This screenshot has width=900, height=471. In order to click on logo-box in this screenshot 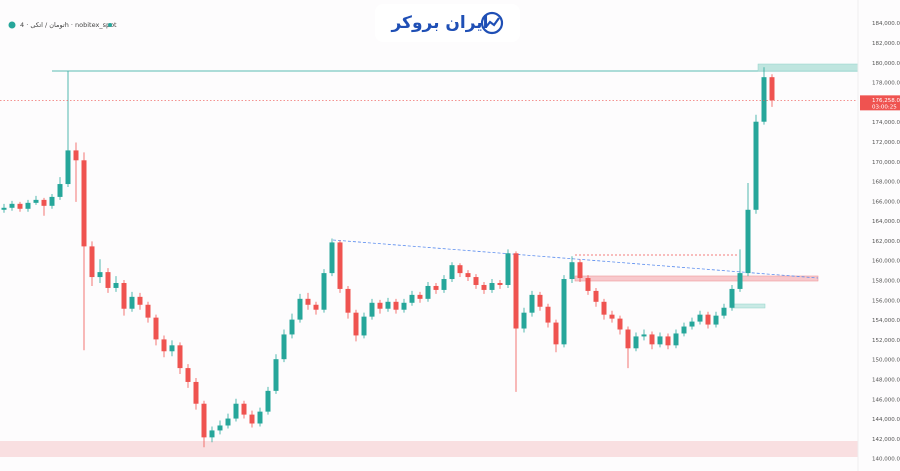, I will do `click(447, 23)`.